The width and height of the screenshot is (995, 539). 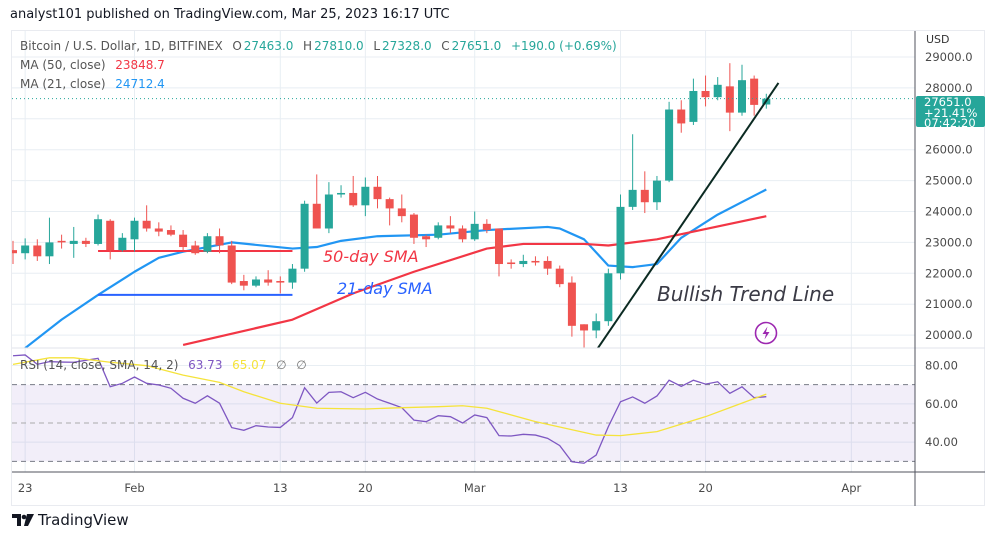 What do you see at coordinates (938, 39) in the screenshot?
I see `currency-label: USD` at bounding box center [938, 39].